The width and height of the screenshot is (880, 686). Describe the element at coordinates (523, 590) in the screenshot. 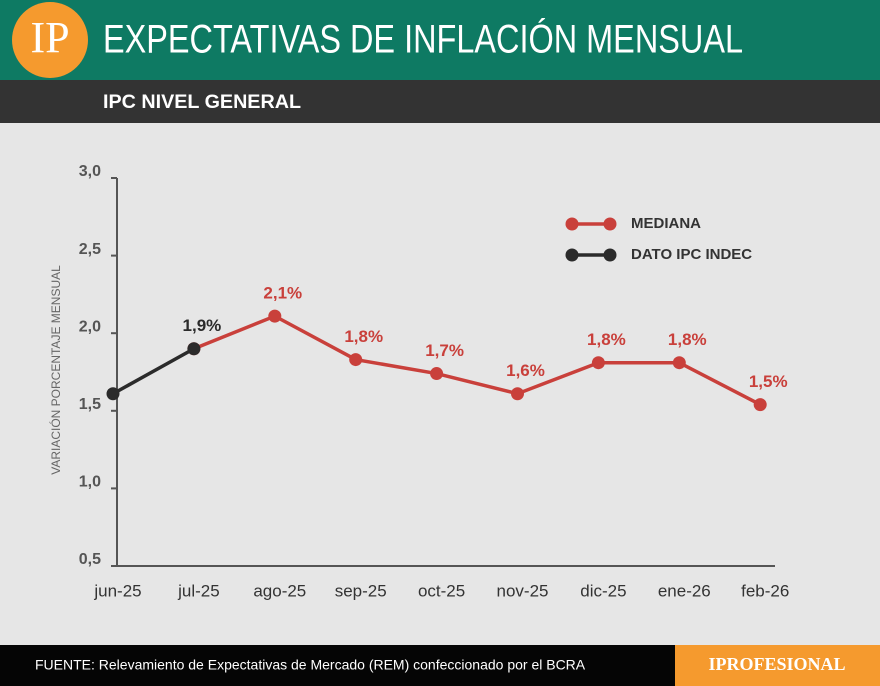

I see `x-tick-label: nov-25` at that location.